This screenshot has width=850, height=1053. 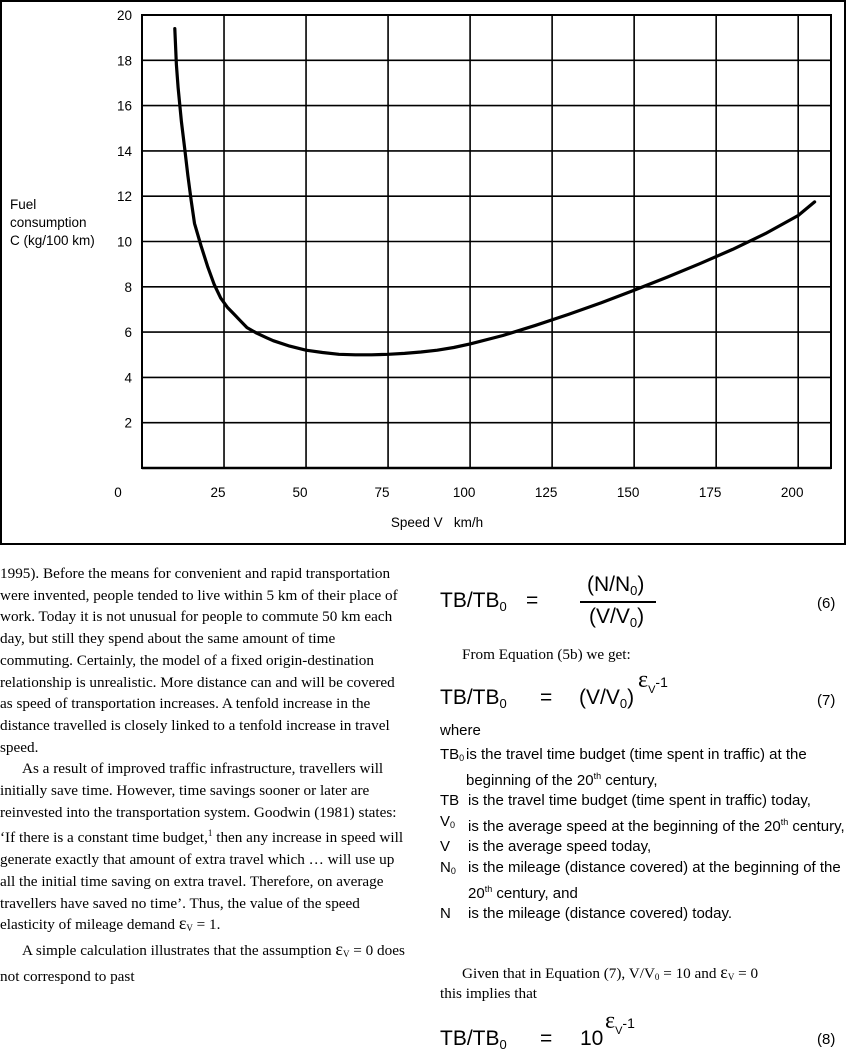 I want to click on y-tick-labels: 2 4 6 8 10 12 14 16 18 20, so click(x=125, y=219).